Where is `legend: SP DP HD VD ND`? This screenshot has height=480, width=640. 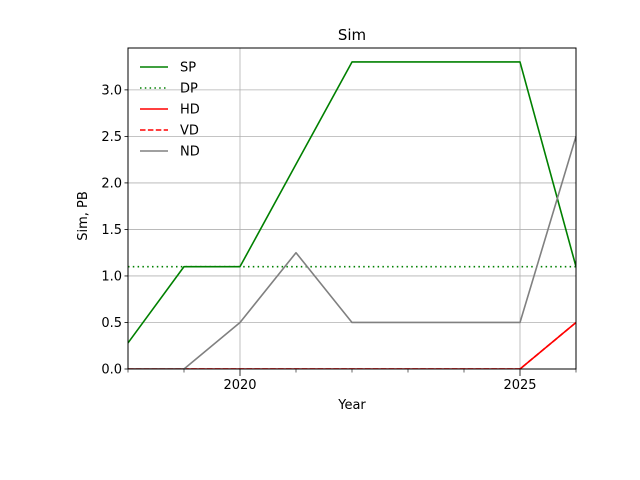 legend: SP DP HD VD ND is located at coordinates (170, 110).